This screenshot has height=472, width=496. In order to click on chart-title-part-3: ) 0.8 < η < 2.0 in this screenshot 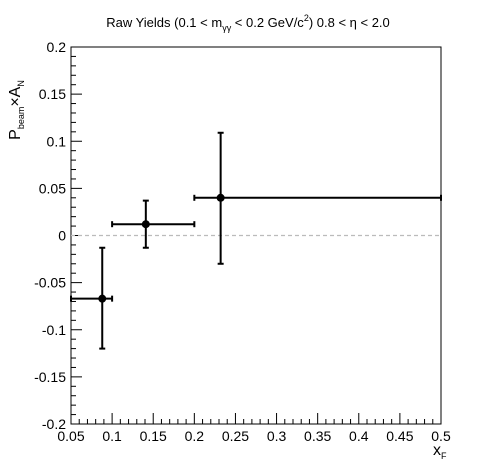, I will do `click(349, 22)`.